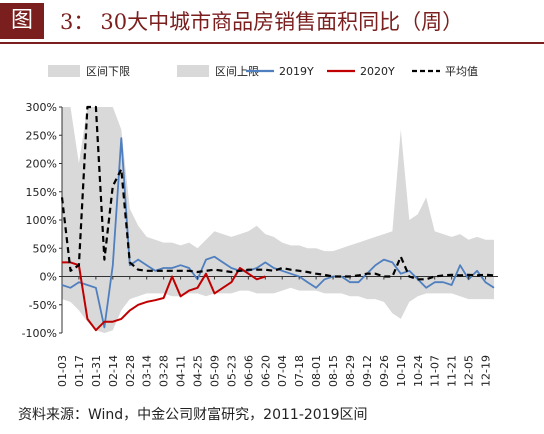 Image resolution: width=544 pixels, height=434 pixels. Describe the element at coordinates (79, 371) in the screenshot. I see `x-tick-label: 01-17` at that location.